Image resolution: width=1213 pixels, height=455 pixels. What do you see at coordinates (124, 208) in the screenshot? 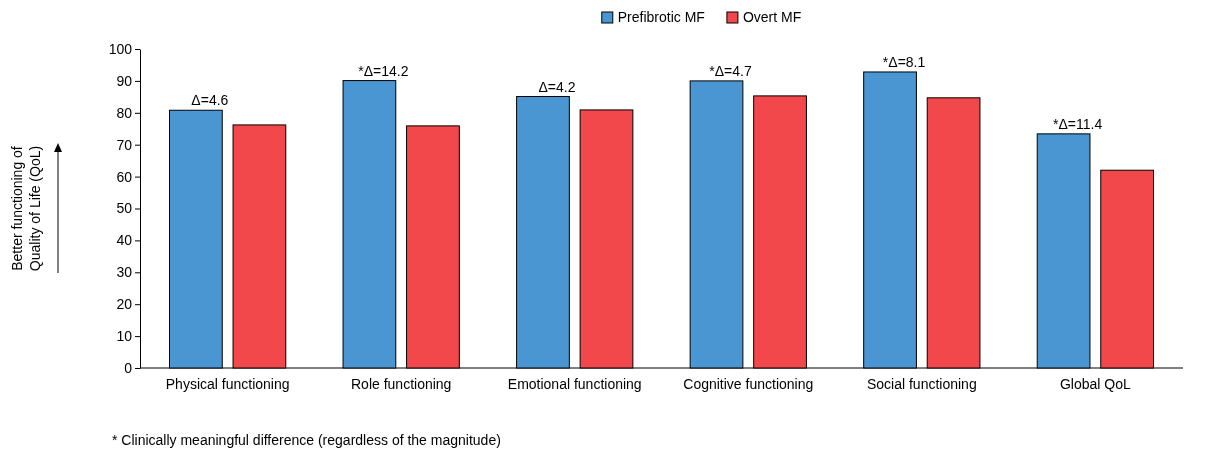
I see `y-tick-label: 50` at bounding box center [124, 208].